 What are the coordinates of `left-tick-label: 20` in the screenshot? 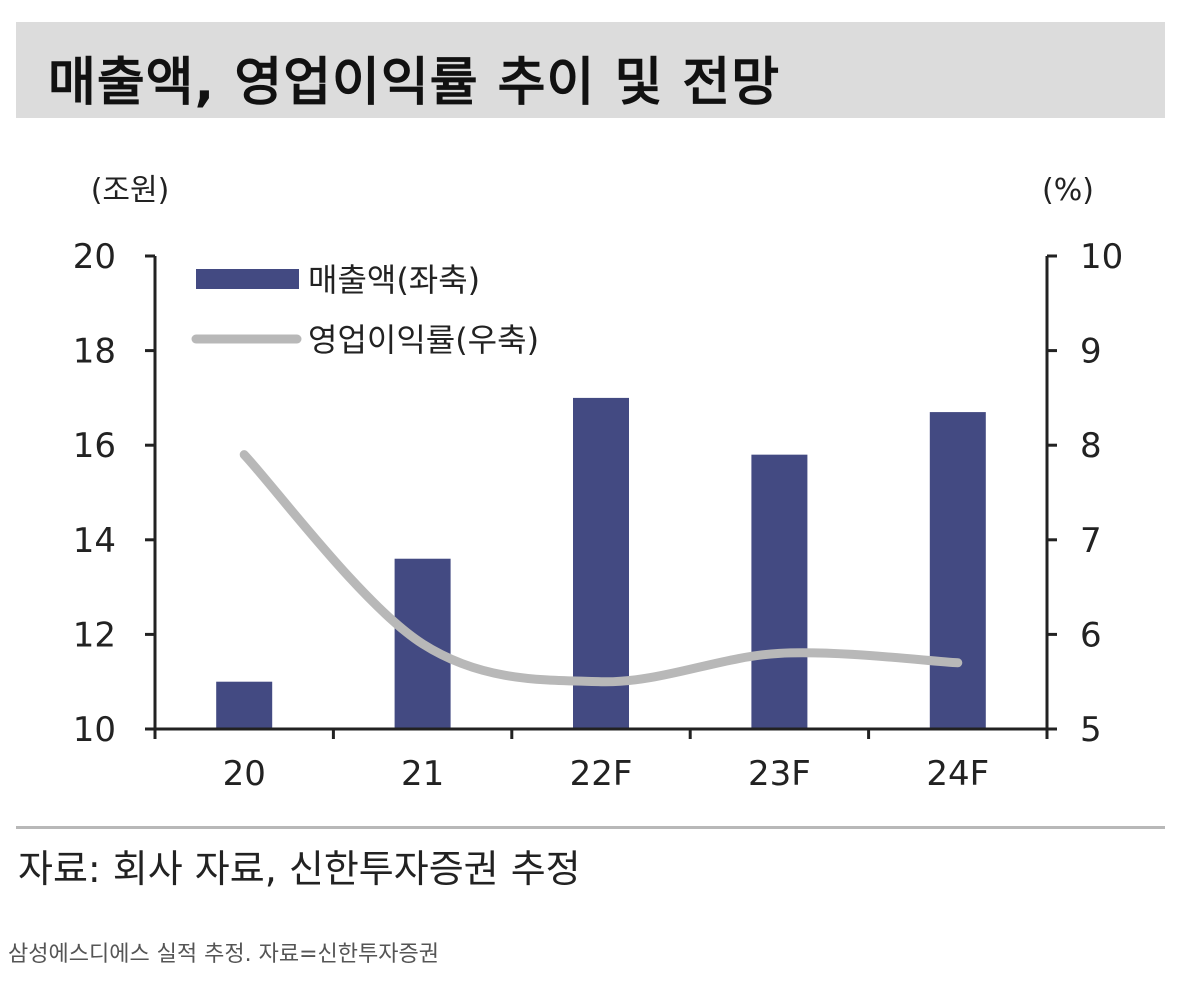 It's located at (94, 257).